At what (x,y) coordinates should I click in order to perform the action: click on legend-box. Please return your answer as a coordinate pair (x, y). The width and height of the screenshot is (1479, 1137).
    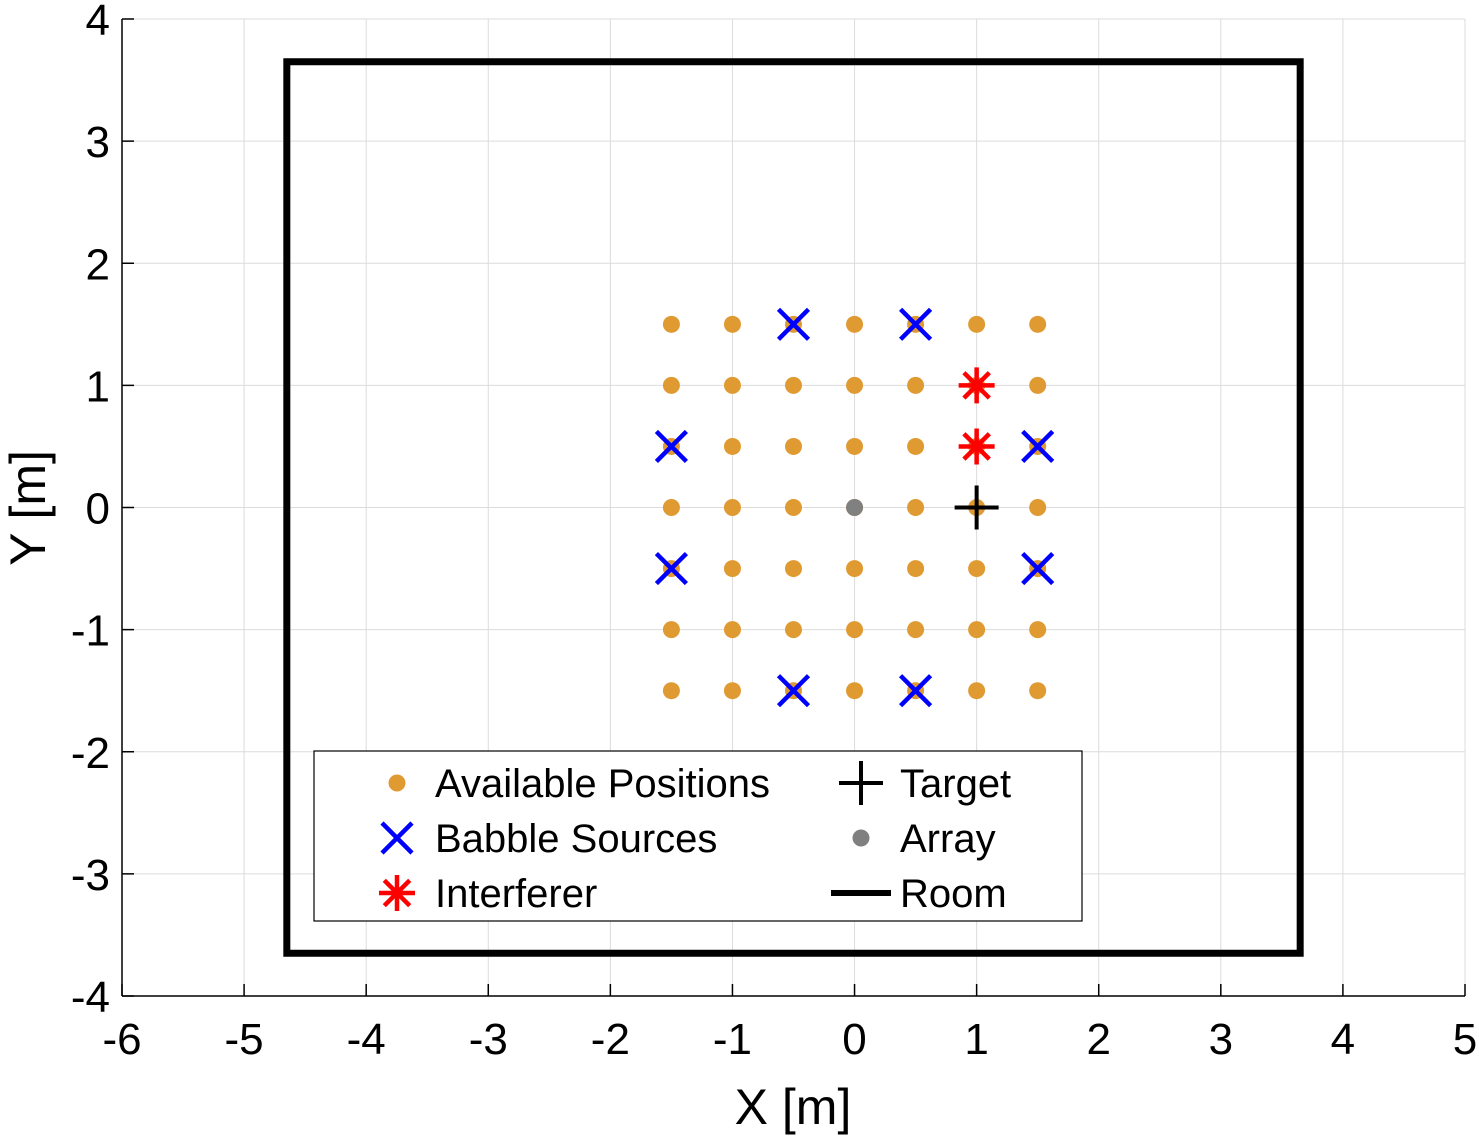
    Looking at the image, I should click on (698, 836).